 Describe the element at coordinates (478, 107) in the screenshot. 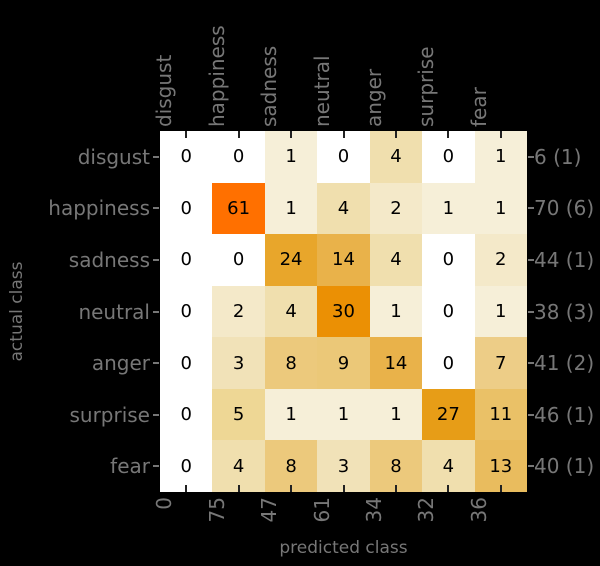

I see `x-axis-tick-label: fear` at that location.